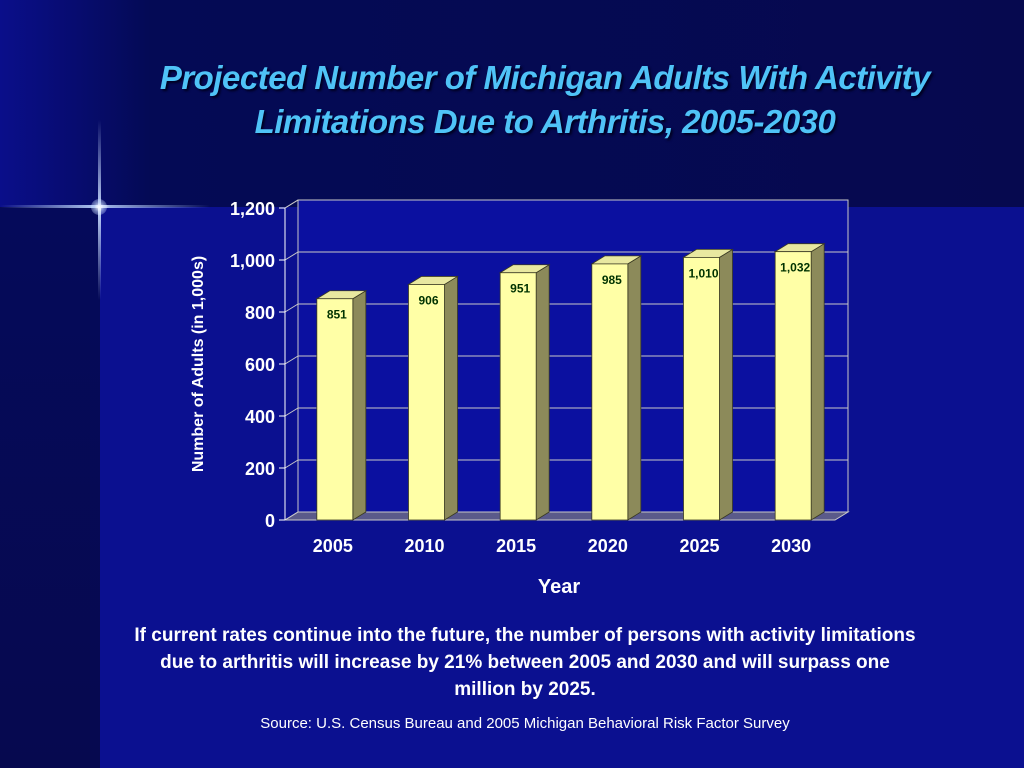 Image resolution: width=1024 pixels, height=768 pixels. Describe the element at coordinates (424, 546) in the screenshot. I see `x-tick-label: 2010` at that location.